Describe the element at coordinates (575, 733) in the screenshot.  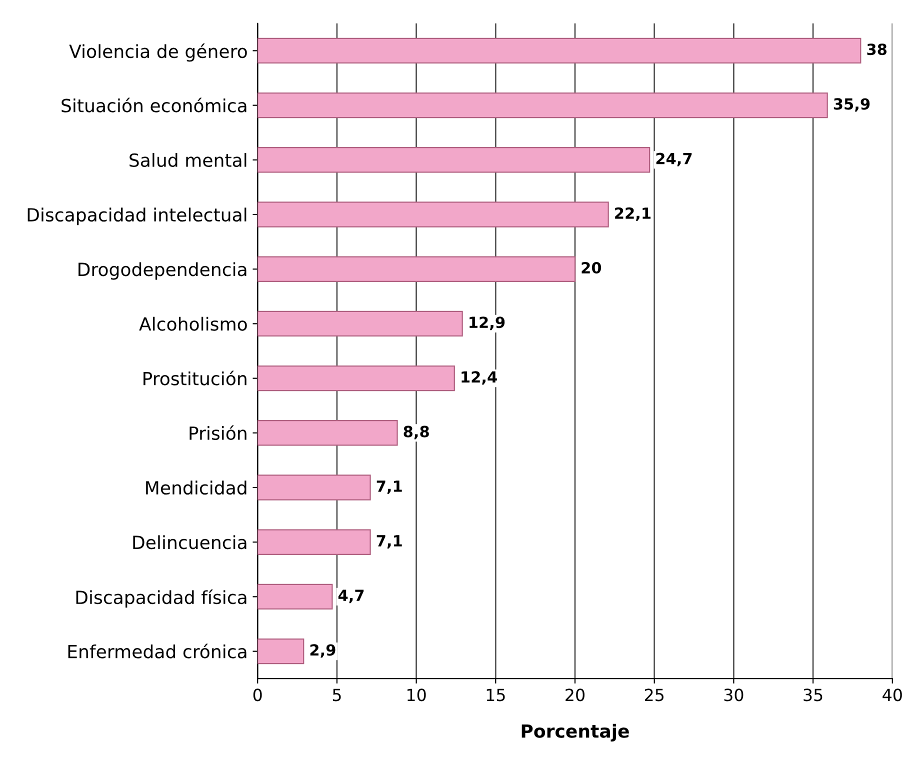
I see `x-axis-title: Porcentaje` at that location.